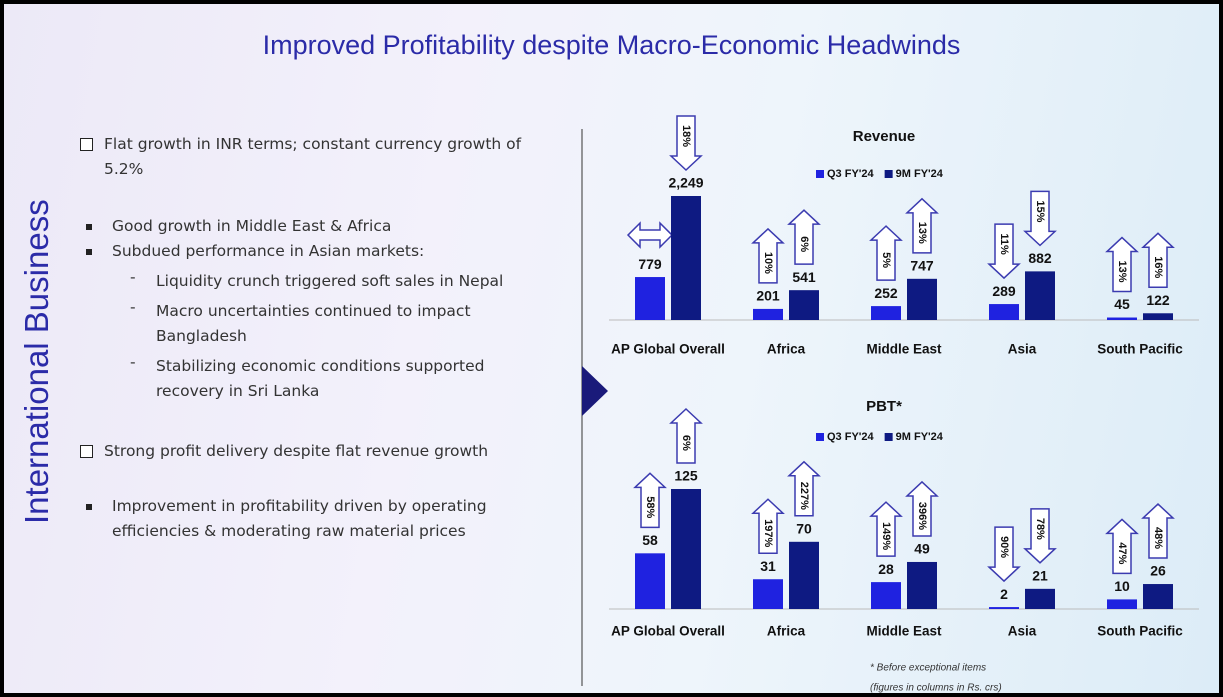  I want to click on growth-label: 48%, so click(1158, 538).